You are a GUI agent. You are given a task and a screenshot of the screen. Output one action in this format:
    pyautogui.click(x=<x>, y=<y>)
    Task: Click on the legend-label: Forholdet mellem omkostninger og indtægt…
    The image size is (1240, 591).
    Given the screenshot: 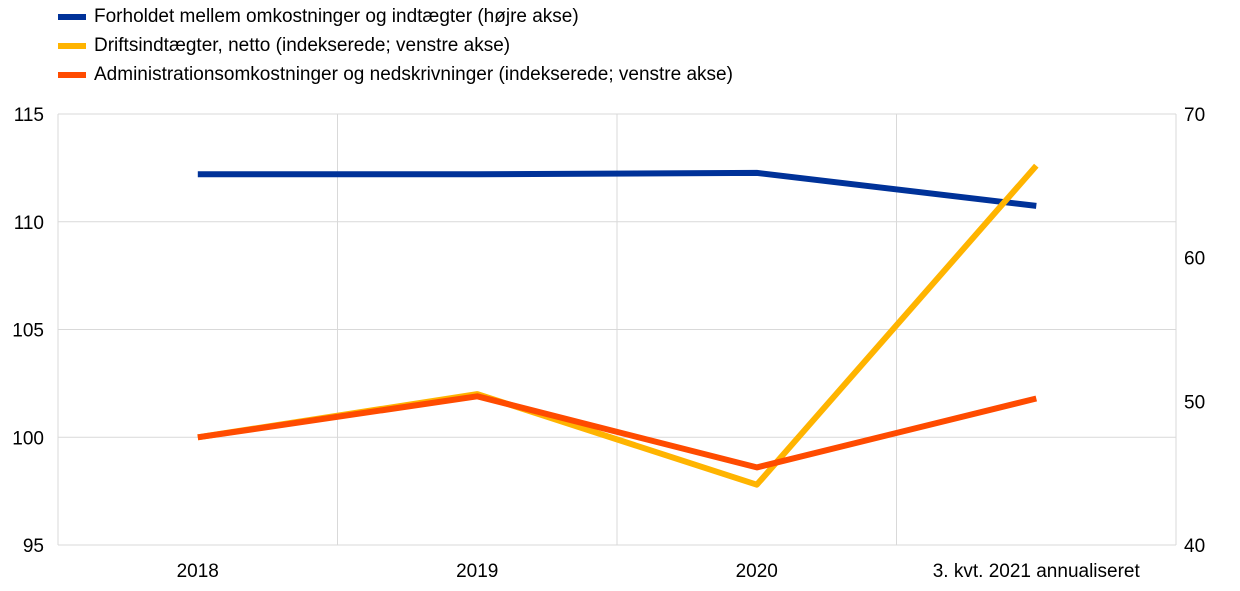 What is the action you would take?
    pyautogui.click(x=336, y=16)
    